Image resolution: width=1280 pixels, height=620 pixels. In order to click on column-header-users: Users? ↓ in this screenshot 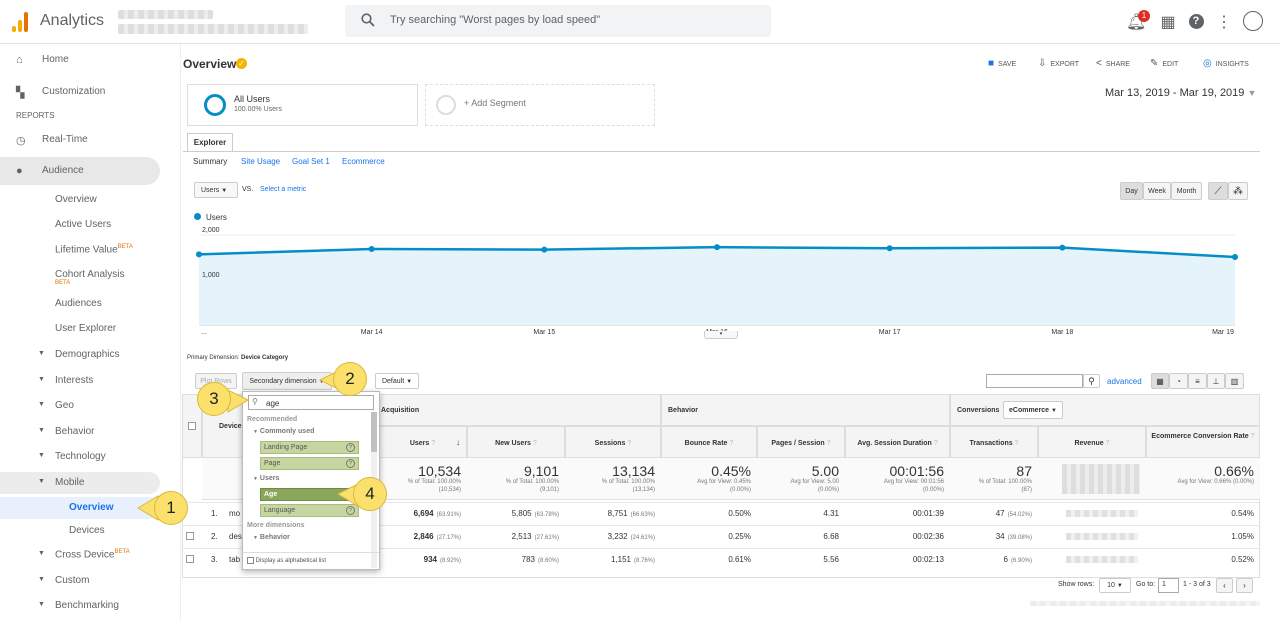, I will do `click(422, 442)`.